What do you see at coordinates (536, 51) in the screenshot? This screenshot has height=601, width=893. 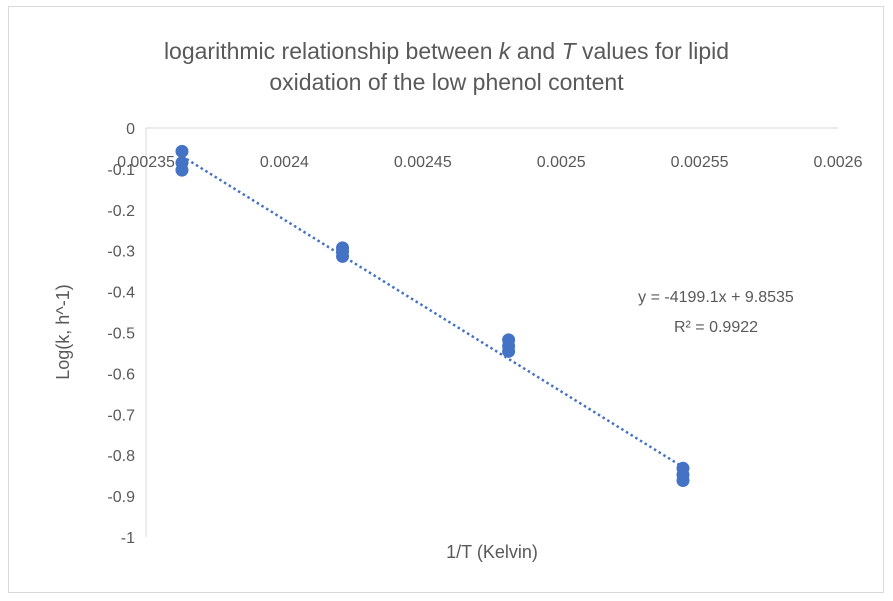 I see `chart-title-part: and` at bounding box center [536, 51].